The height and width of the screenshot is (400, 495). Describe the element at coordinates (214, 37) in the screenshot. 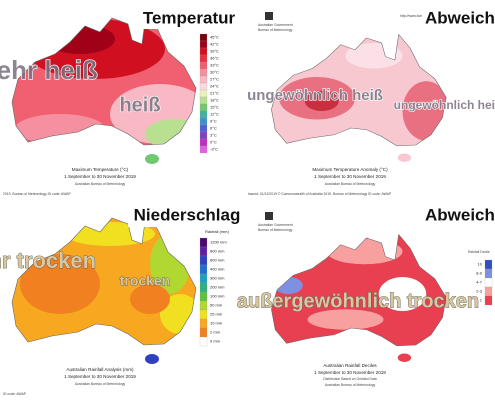

I see `legend-label: 45°C` at that location.